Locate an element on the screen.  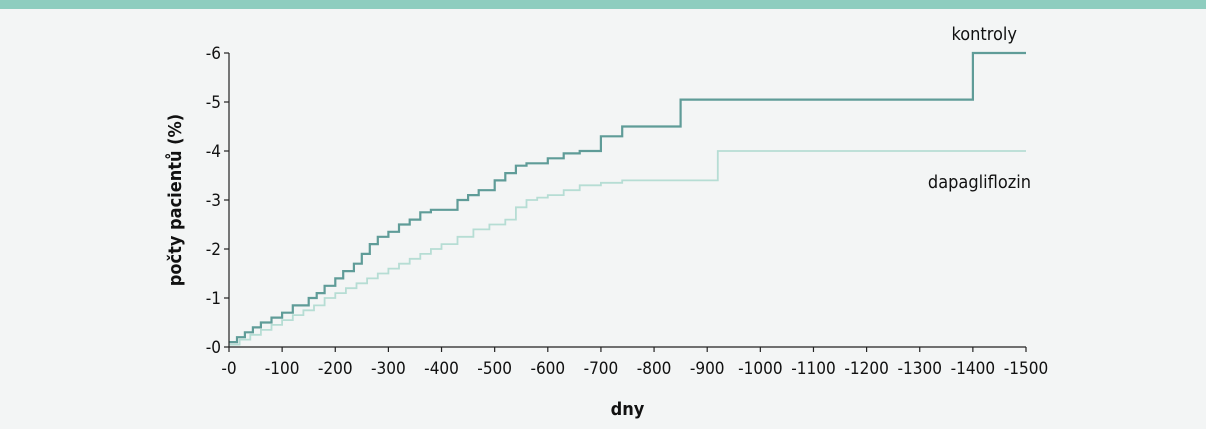
y-axis-title: počty pacientů (%) is located at coordinates (175, 200).